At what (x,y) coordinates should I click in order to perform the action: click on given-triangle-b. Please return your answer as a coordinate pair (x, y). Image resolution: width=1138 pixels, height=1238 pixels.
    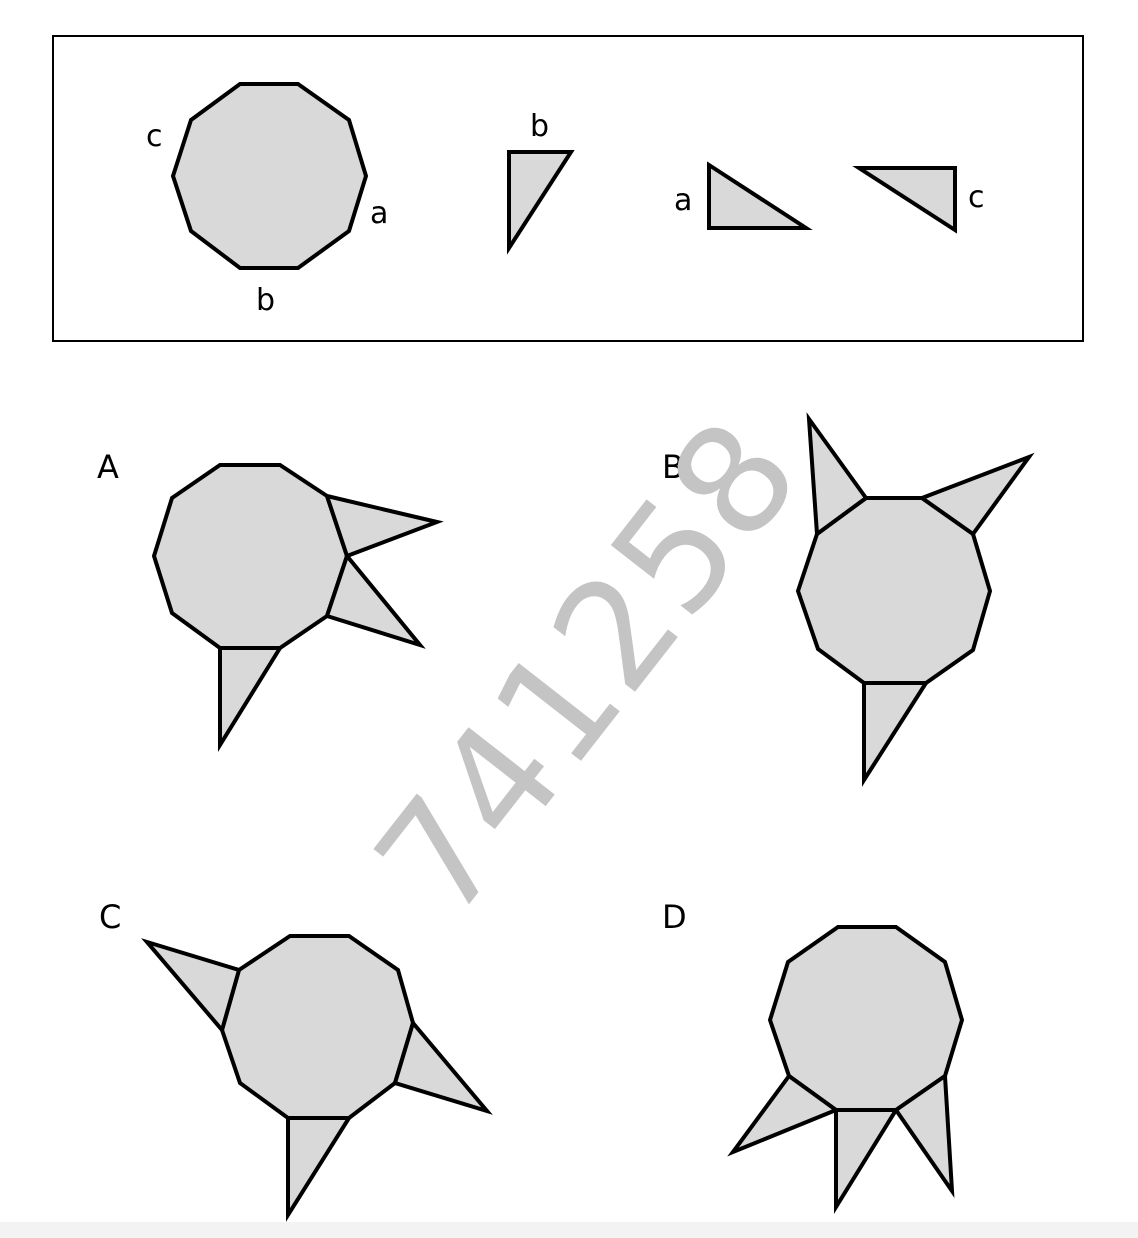
    Looking at the image, I should click on (541, 202).